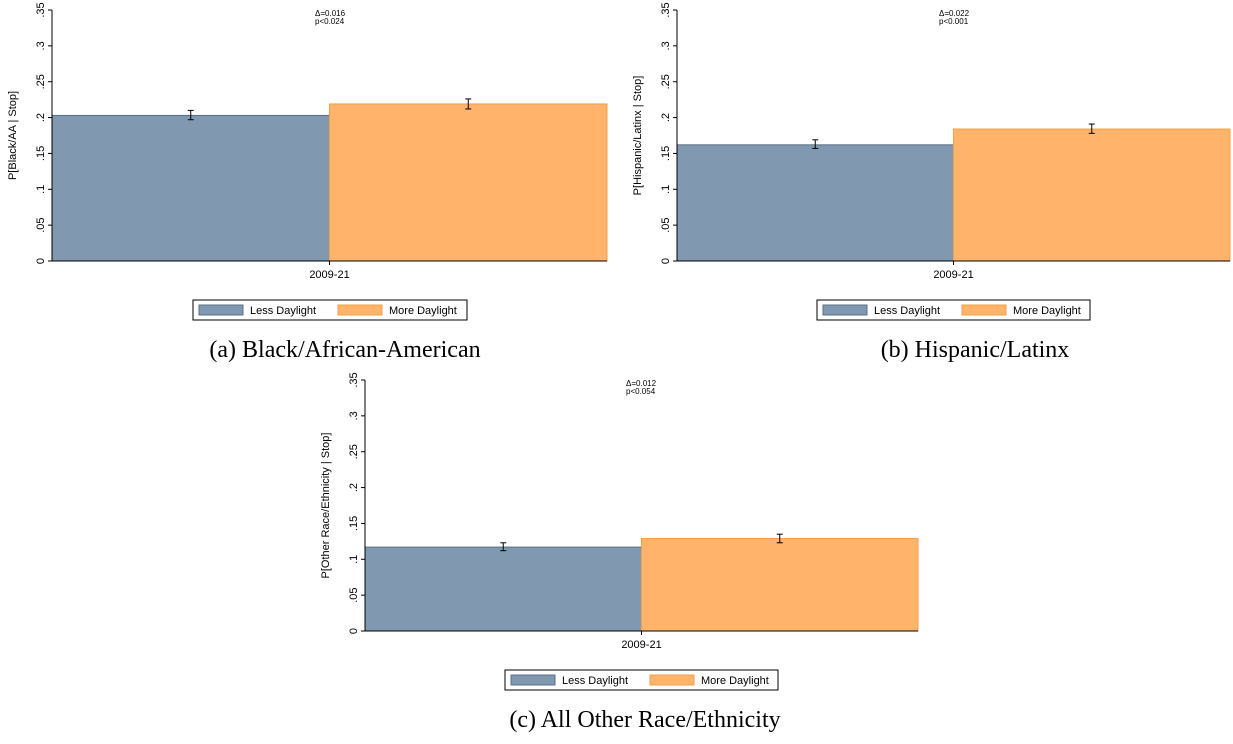  Describe the element at coordinates (954, 21) in the screenshot. I see `stat-annotation: p<0.001` at that location.